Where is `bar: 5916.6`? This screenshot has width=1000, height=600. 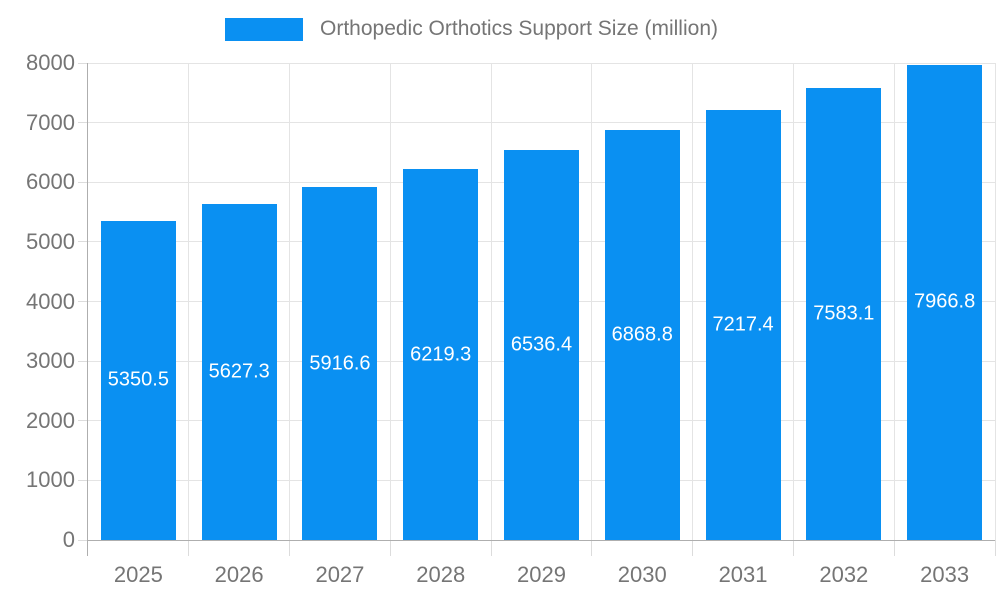
bar: 5916.6 is located at coordinates (340, 363).